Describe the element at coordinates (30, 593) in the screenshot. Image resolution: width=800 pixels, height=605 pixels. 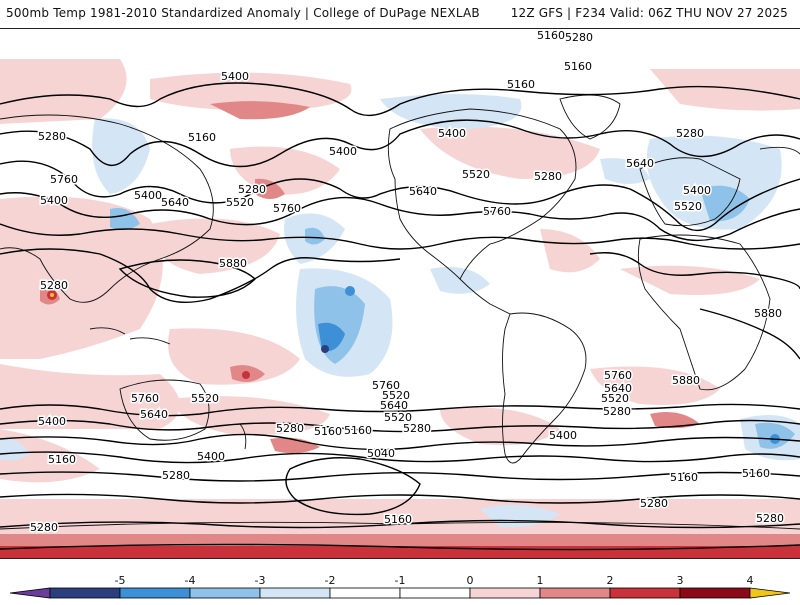
I see `colorbar-low-extension` at that location.